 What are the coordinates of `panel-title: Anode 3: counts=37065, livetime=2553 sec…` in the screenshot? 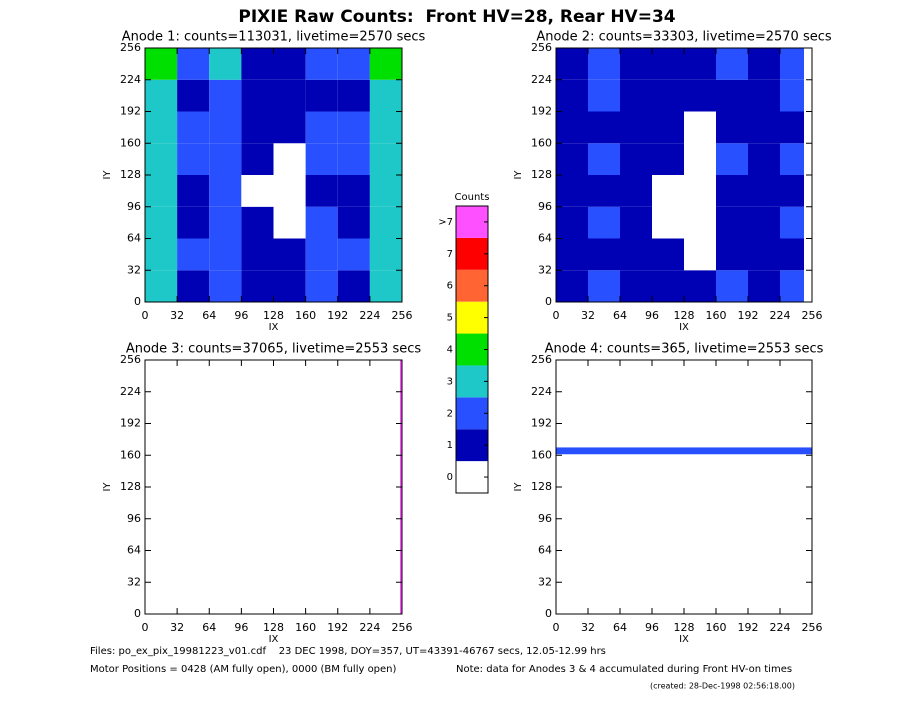 It's located at (274, 349).